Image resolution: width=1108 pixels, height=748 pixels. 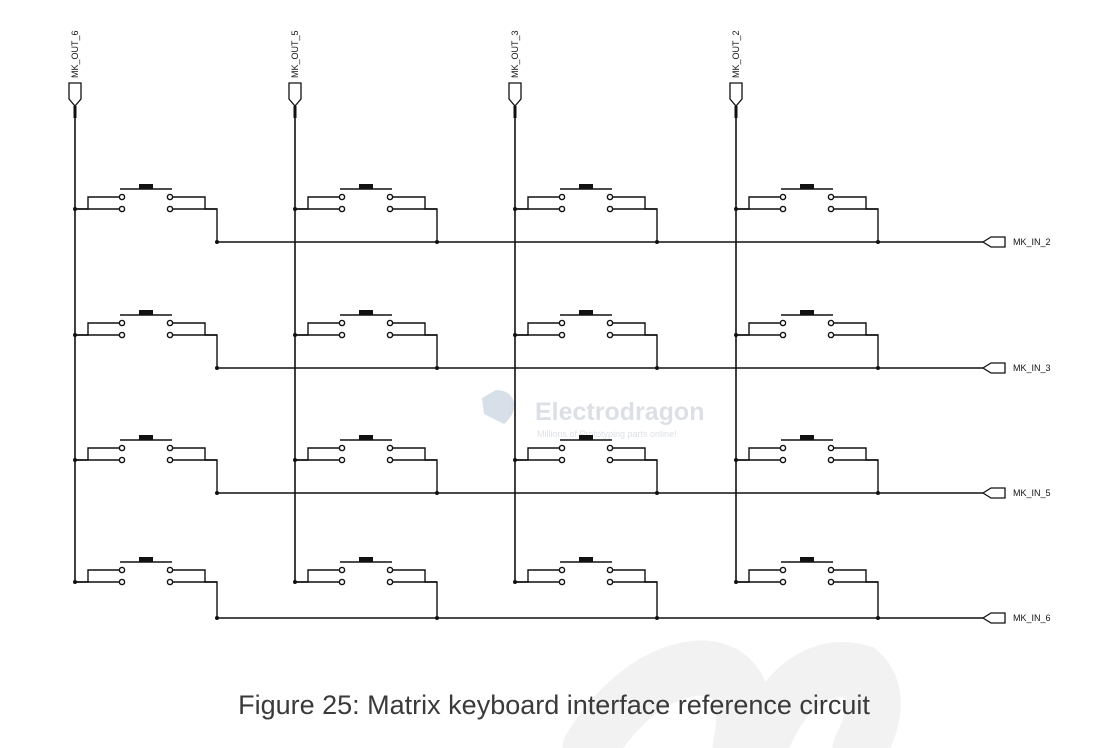 I want to click on watermark-brand: Electrodragon, so click(x=619, y=412).